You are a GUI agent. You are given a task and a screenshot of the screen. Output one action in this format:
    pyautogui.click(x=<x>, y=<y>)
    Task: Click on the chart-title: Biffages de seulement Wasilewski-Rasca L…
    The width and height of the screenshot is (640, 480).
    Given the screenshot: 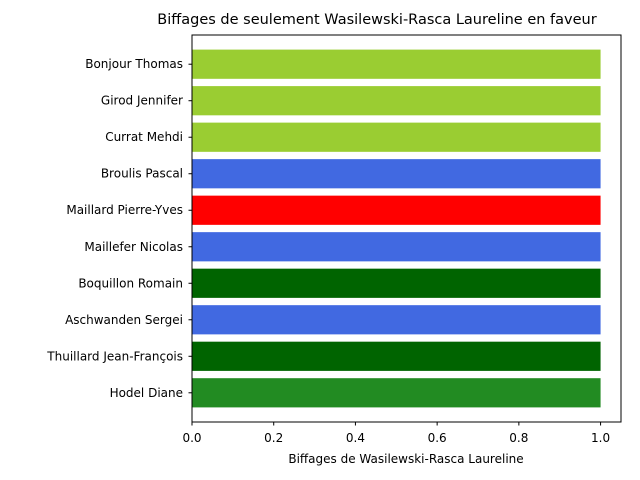 What is the action you would take?
    pyautogui.click(x=376, y=20)
    